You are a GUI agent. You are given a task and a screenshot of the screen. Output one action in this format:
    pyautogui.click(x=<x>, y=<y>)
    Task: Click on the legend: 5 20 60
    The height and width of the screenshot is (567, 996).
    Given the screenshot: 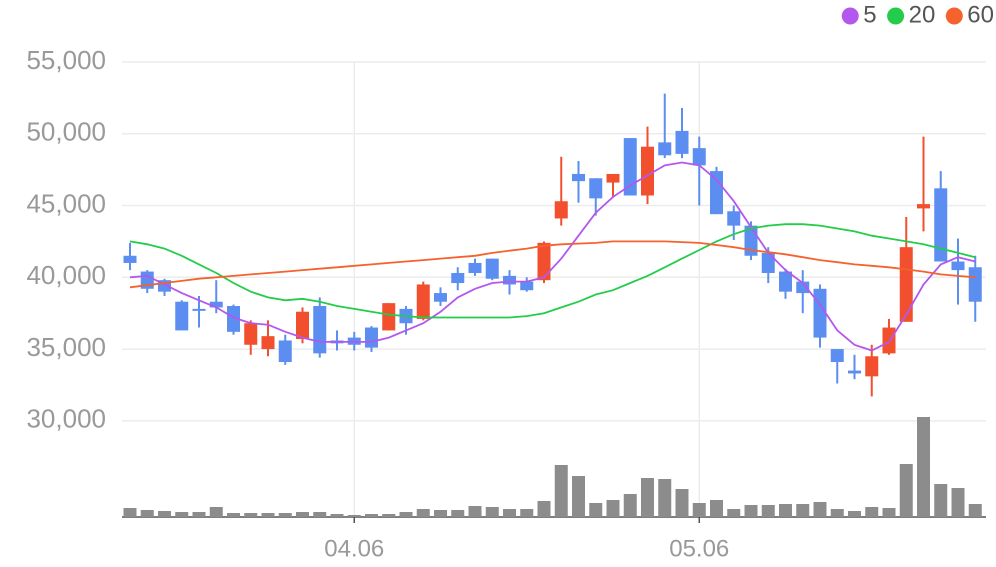 What is the action you would take?
    pyautogui.click(x=917, y=14)
    